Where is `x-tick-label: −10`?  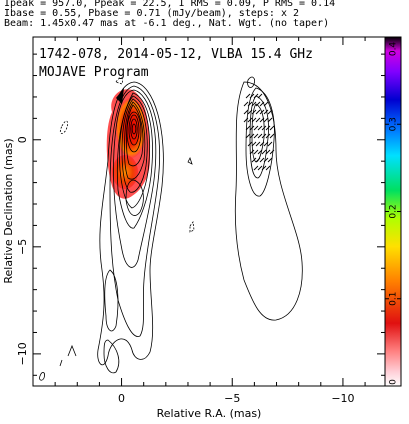
x-tick-label: −10 is located at coordinates (342, 398).